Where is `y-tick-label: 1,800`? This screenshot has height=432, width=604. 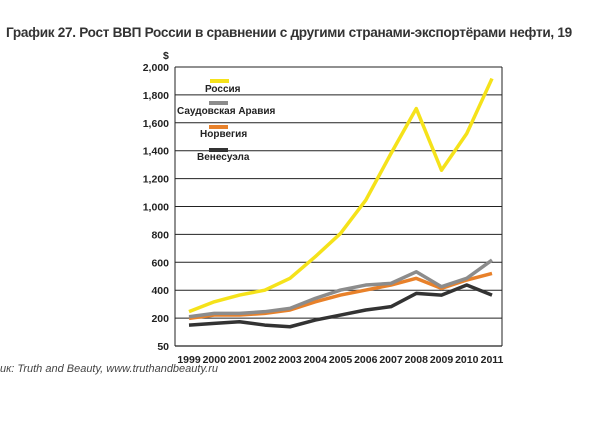
y-tick-label: 1,800 is located at coordinates (156, 96).